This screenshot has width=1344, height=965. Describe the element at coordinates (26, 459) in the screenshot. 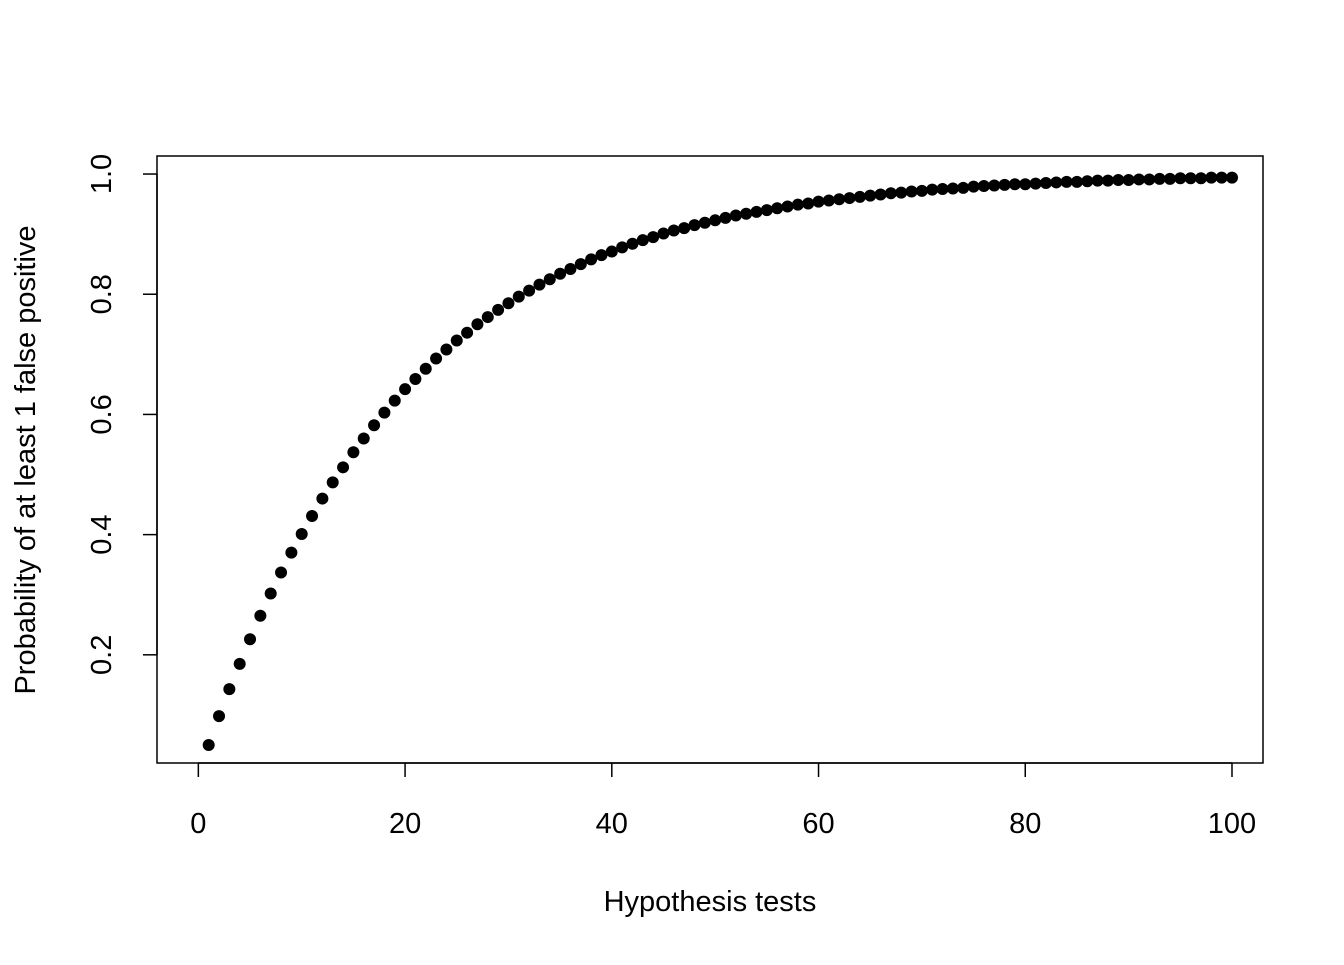

I see `y-axis-label: Probability of at least 1 false positive` at that location.